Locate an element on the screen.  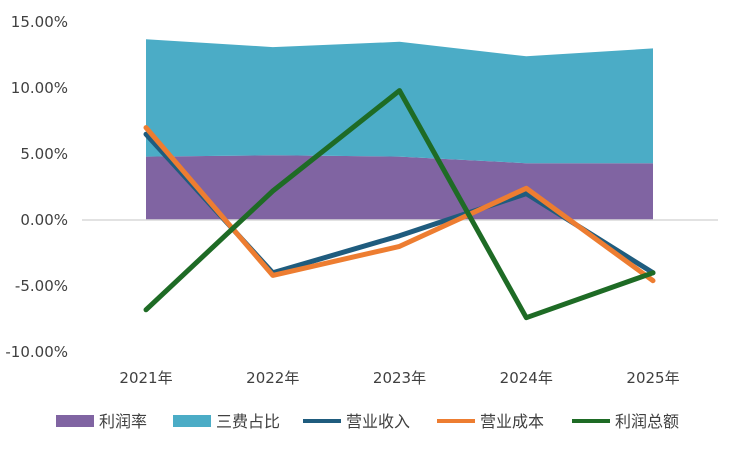
x-tick-label: 2022年 is located at coordinates (272, 378).